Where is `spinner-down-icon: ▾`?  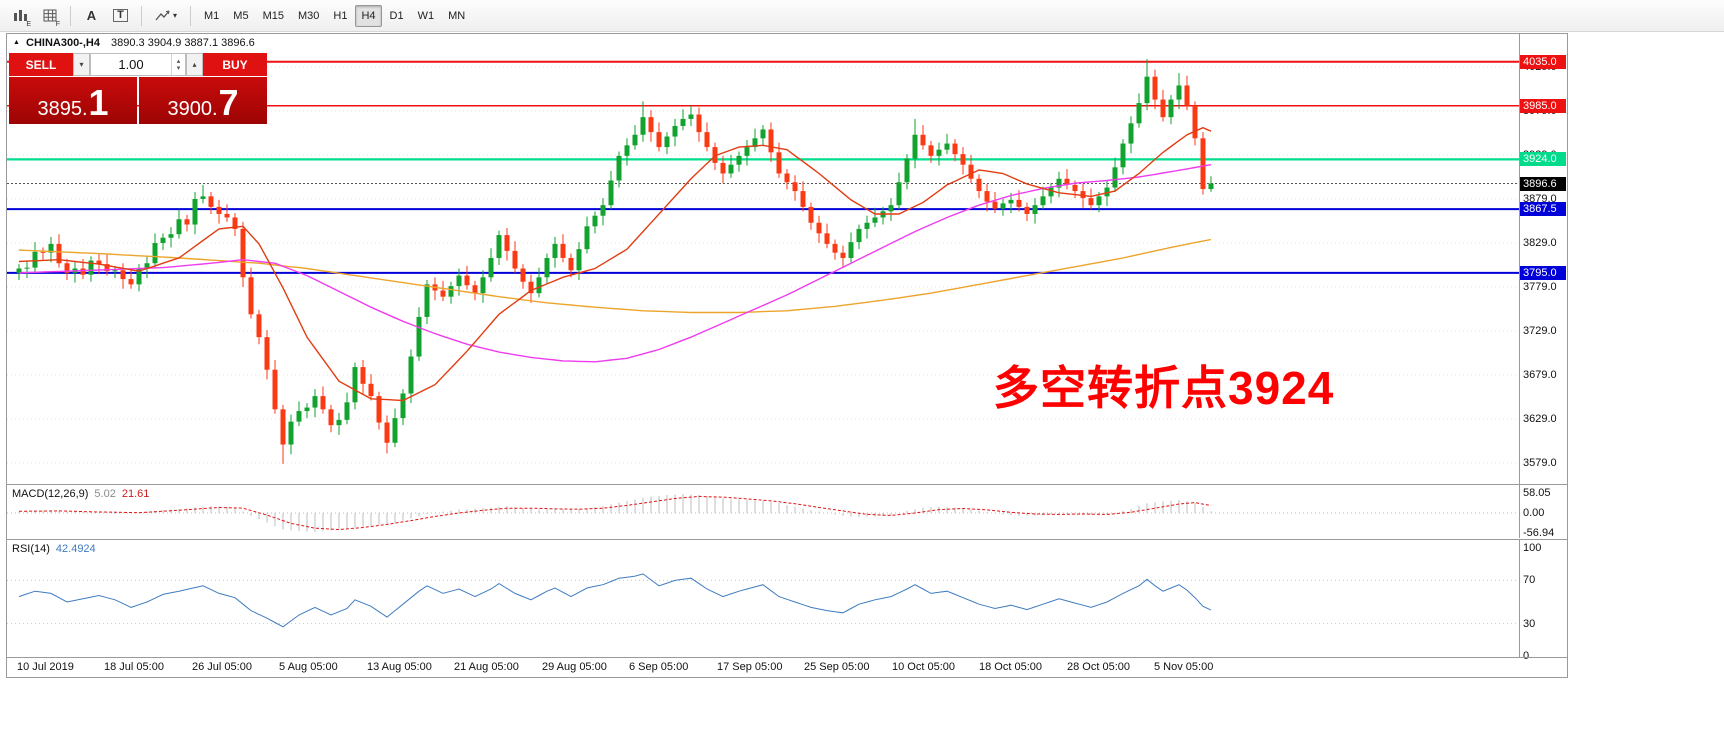 spinner-down-icon: ▾ is located at coordinates (178, 68).